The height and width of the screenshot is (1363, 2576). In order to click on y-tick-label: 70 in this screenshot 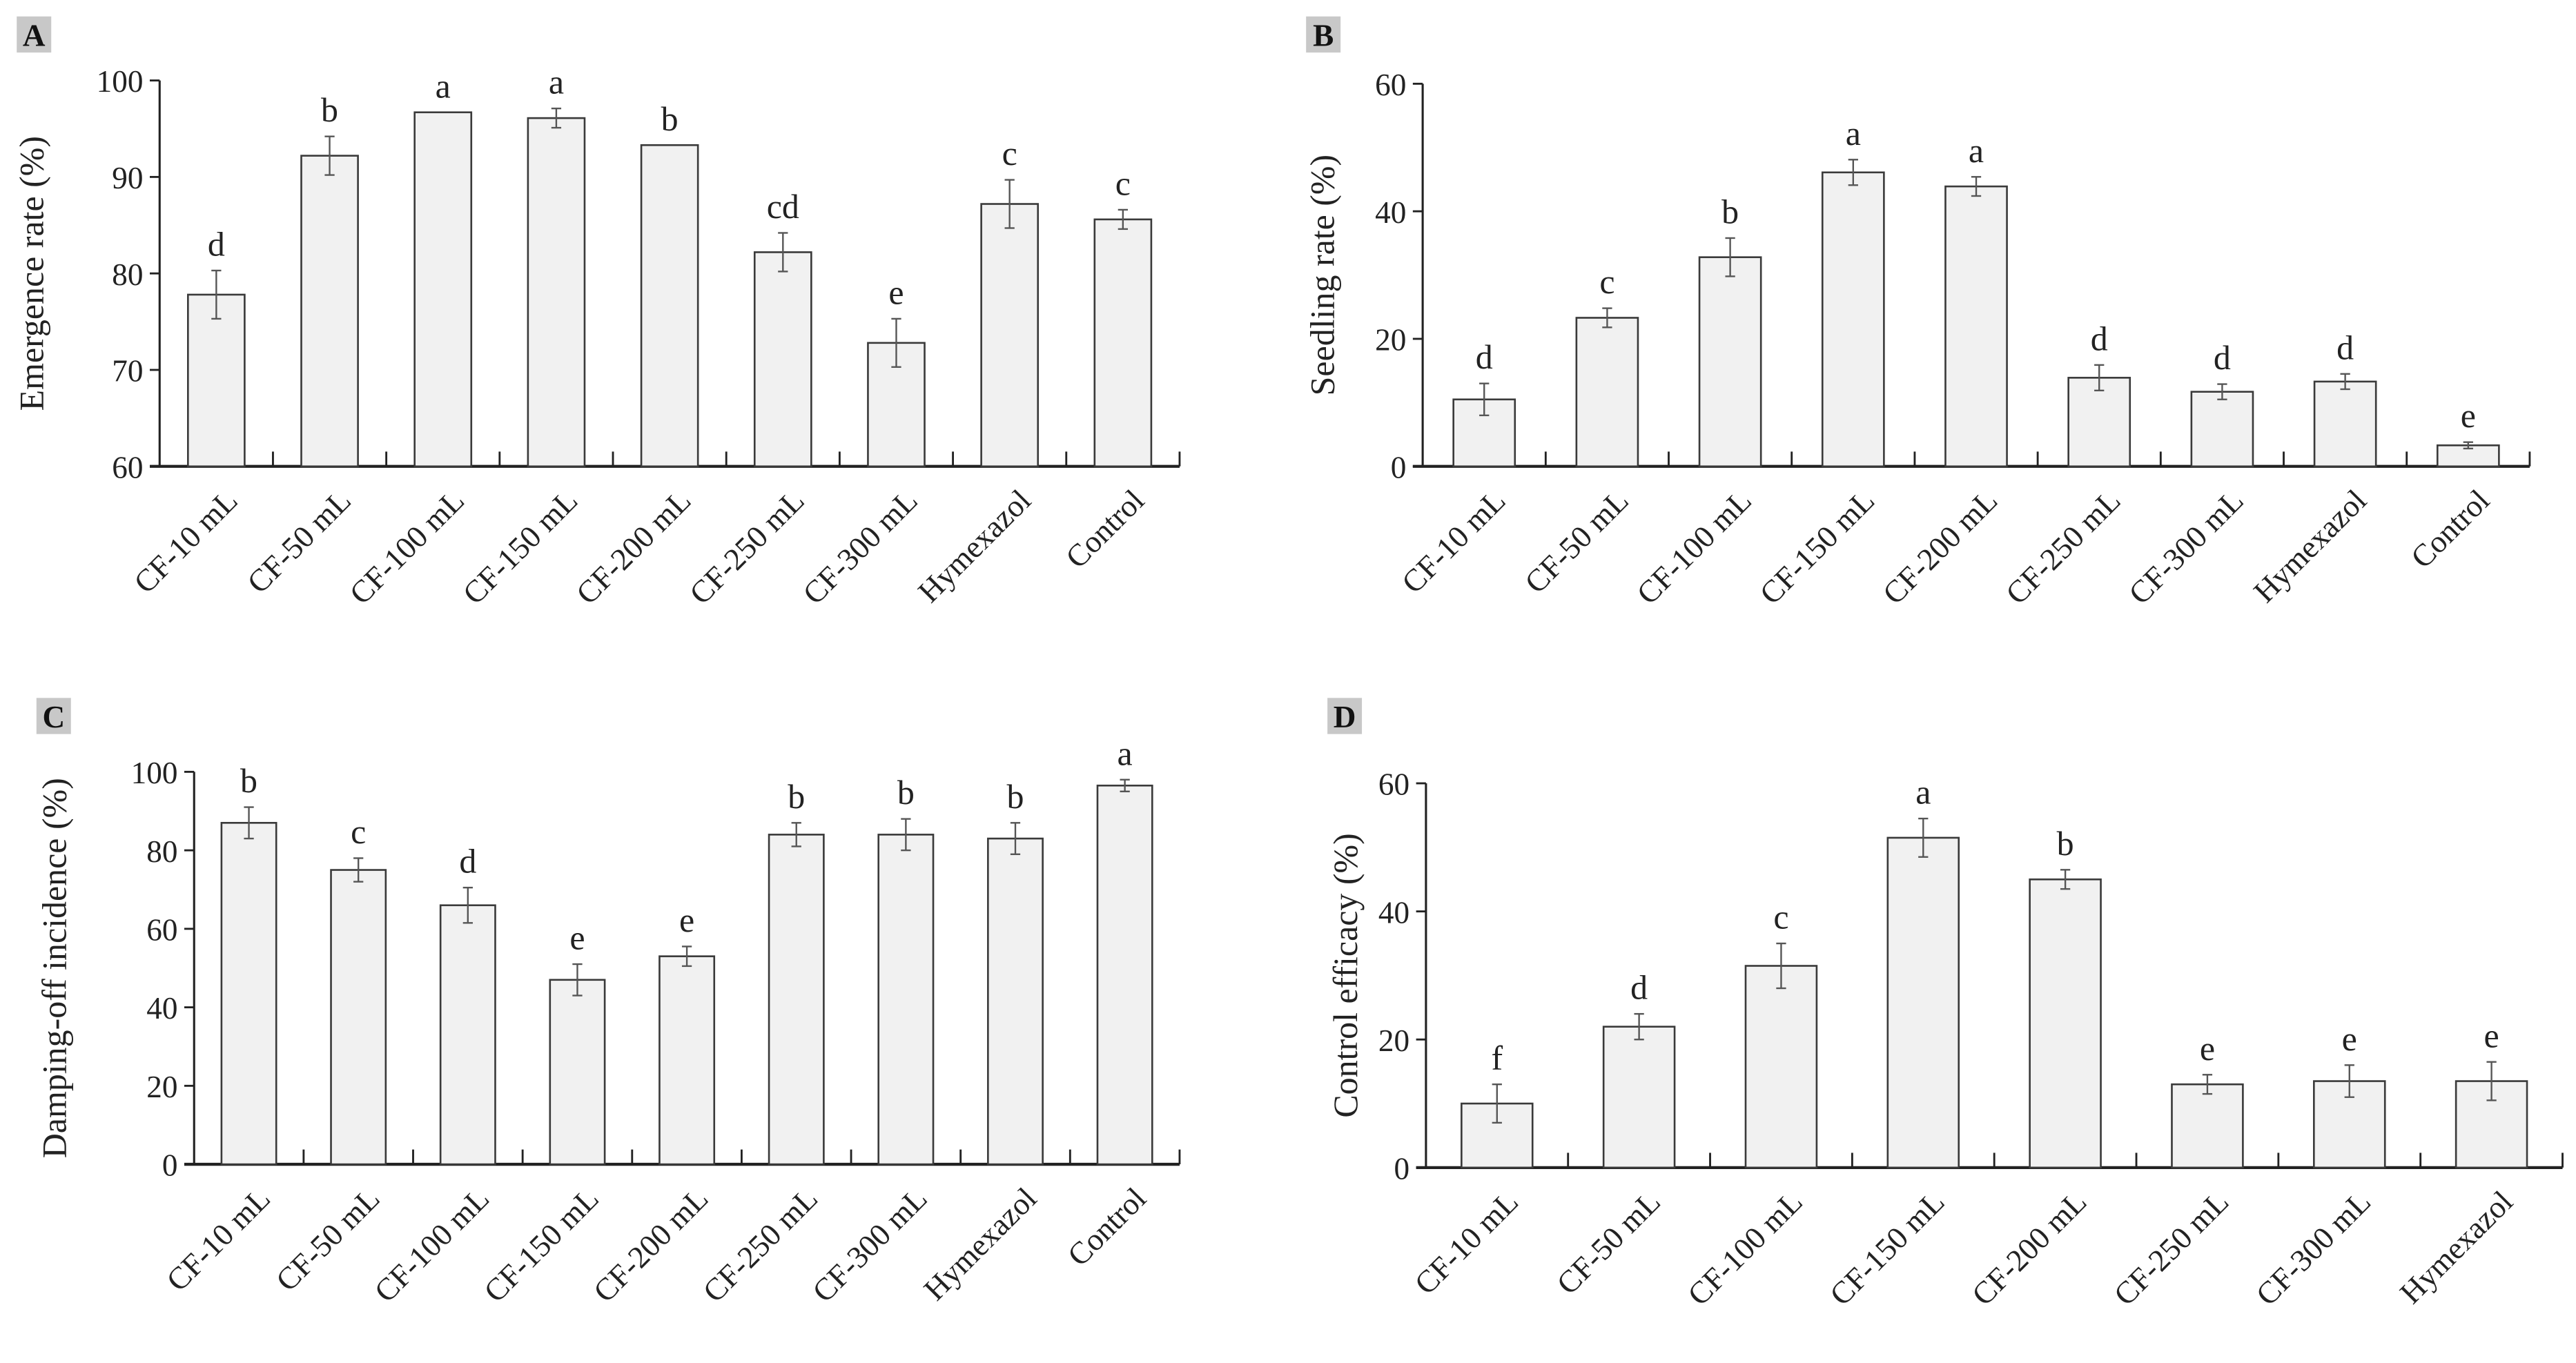, I will do `click(127, 371)`.